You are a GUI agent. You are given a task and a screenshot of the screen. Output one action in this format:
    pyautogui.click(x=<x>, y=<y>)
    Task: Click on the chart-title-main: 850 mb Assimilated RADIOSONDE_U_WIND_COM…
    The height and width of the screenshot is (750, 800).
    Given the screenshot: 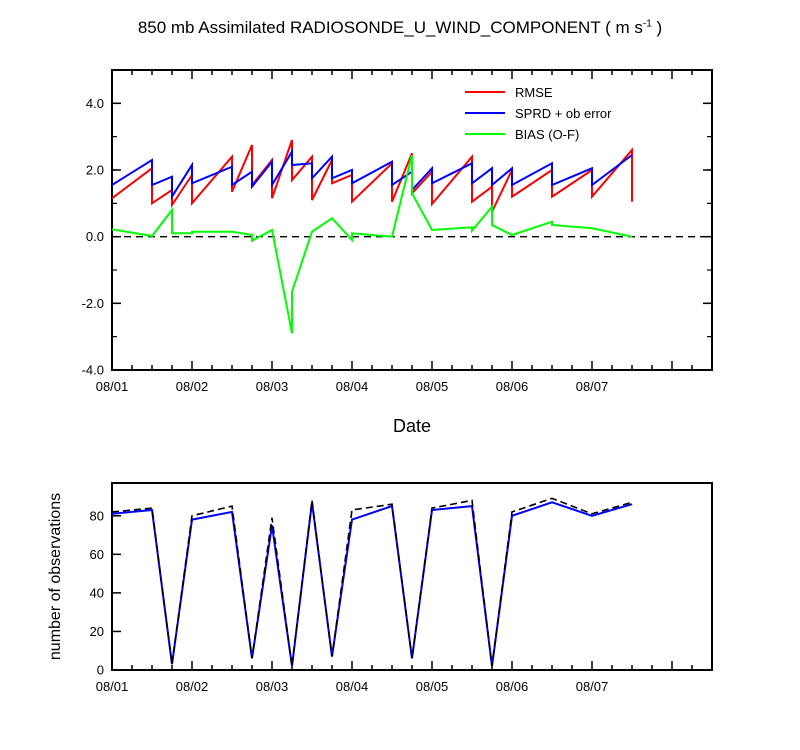 What is the action you would take?
    pyautogui.click(x=390, y=27)
    